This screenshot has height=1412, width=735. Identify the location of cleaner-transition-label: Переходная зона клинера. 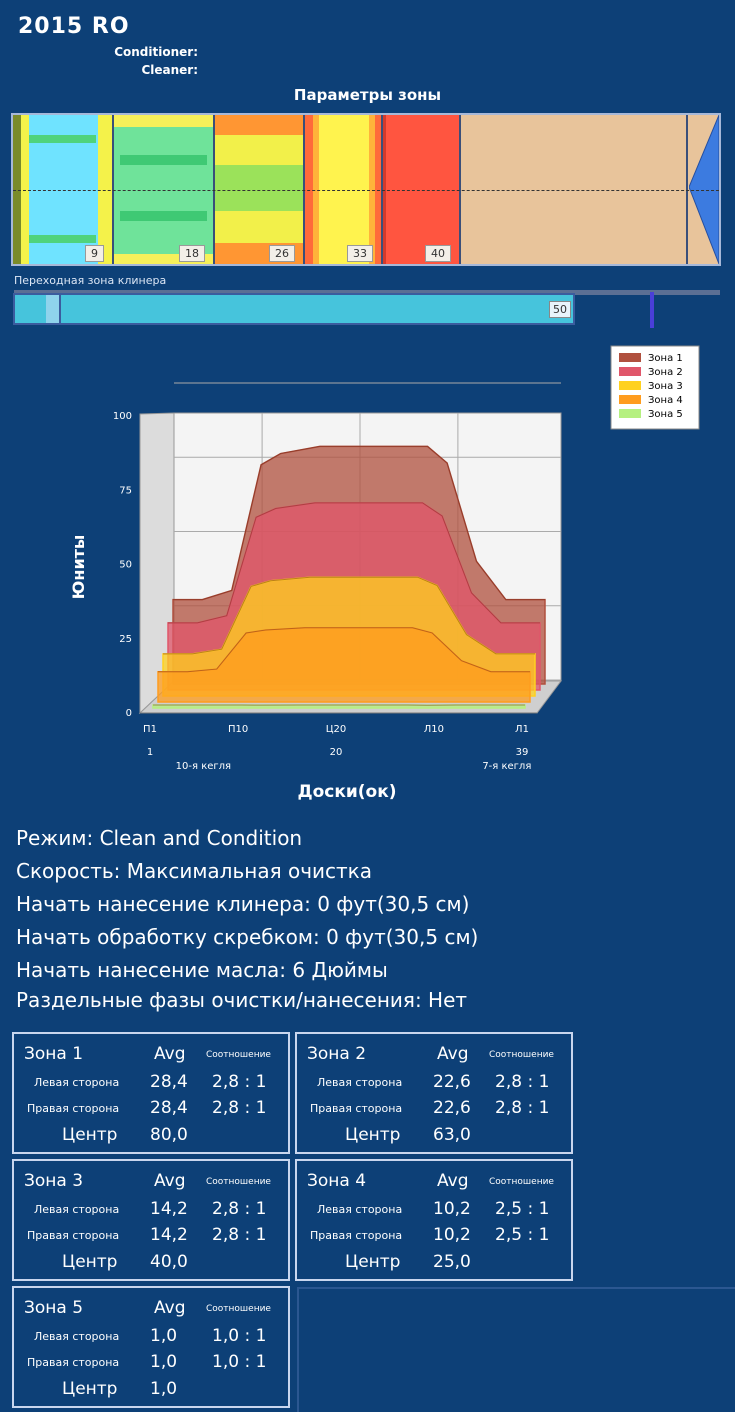
(90, 280).